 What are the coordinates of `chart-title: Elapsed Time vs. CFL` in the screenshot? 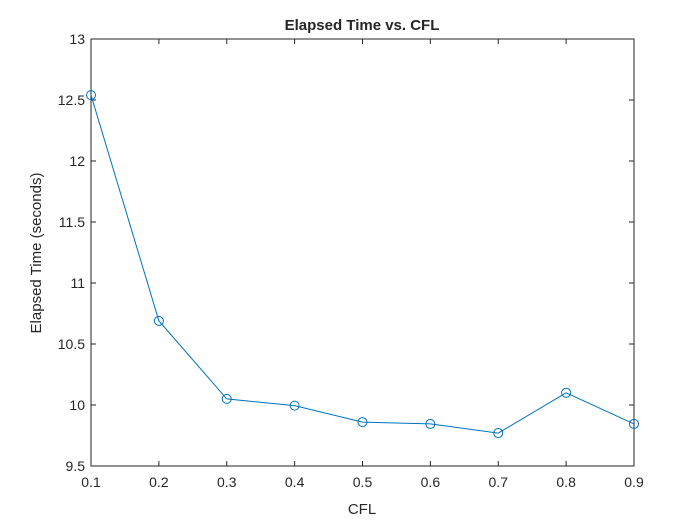 It's located at (362, 25).